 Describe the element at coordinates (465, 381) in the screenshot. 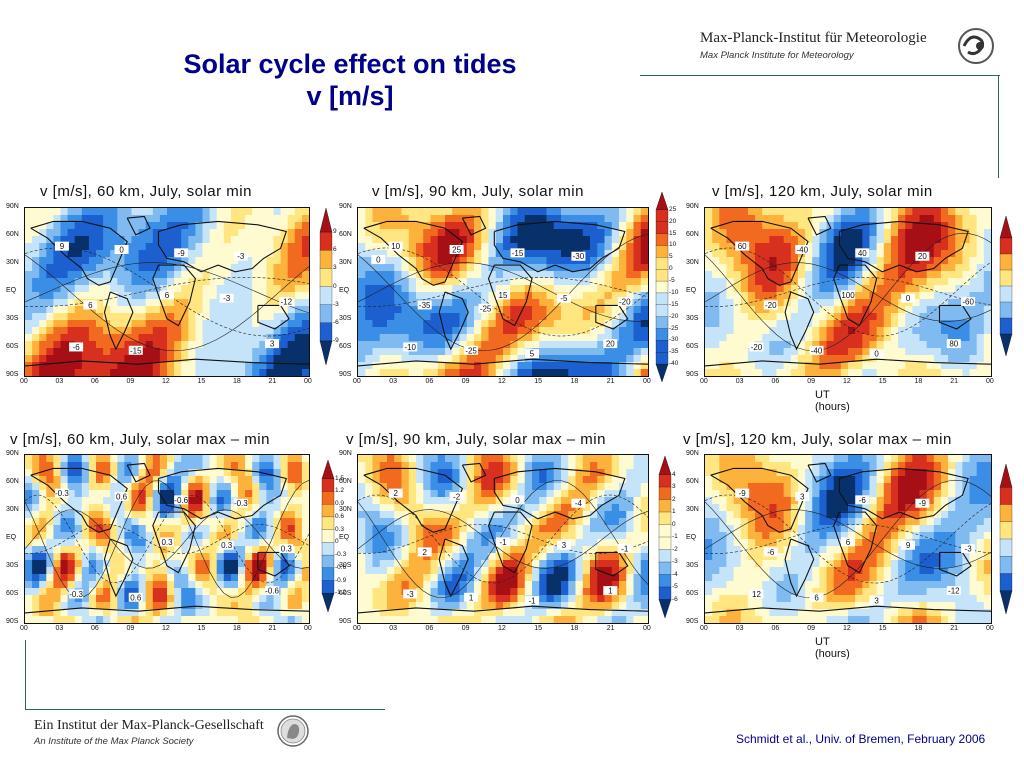

I see `x-tick-label: 09` at that location.